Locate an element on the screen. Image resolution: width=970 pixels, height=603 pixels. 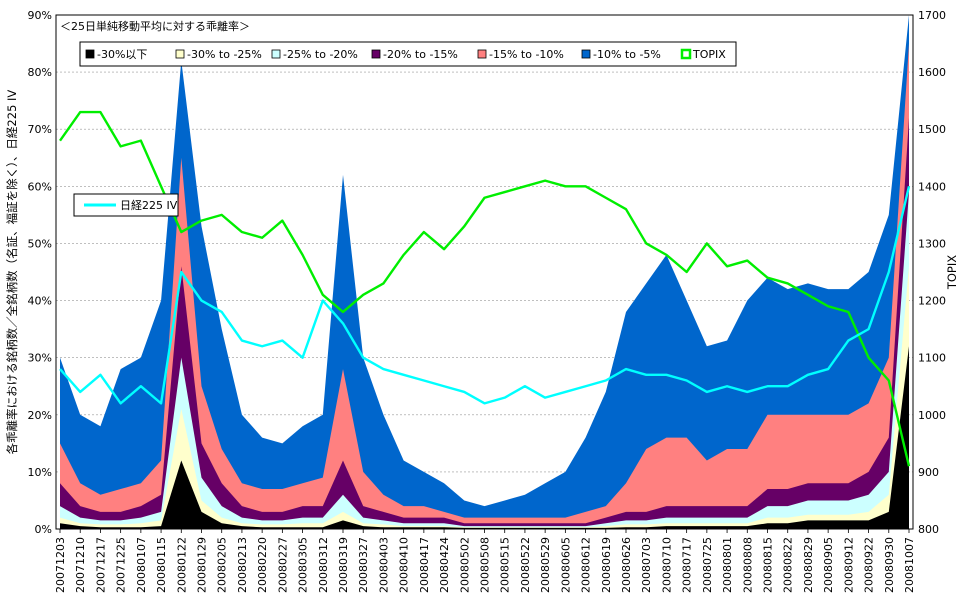
legend-box is located at coordinates (408, 54).